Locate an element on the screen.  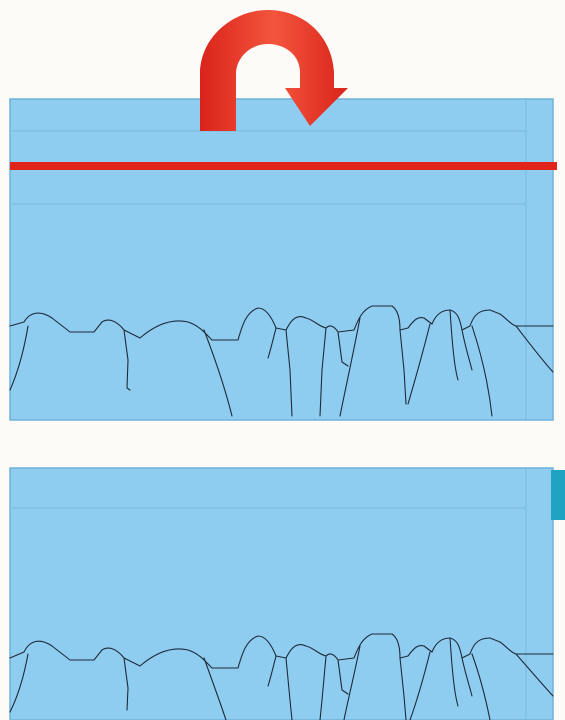
bottom-teeth-outline is located at coordinates (281, 676).